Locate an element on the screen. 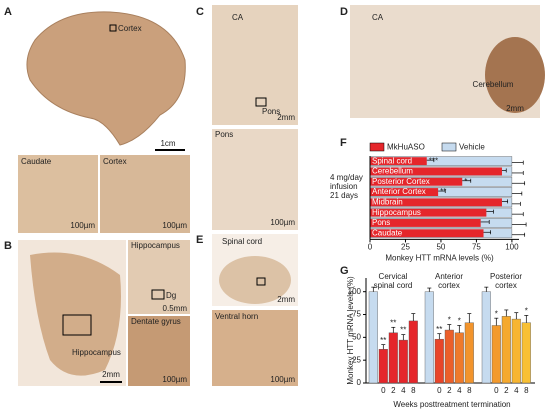 The height and width of the screenshot is (420, 550). y-tick-label: 75 is located at coordinates (356, 314).